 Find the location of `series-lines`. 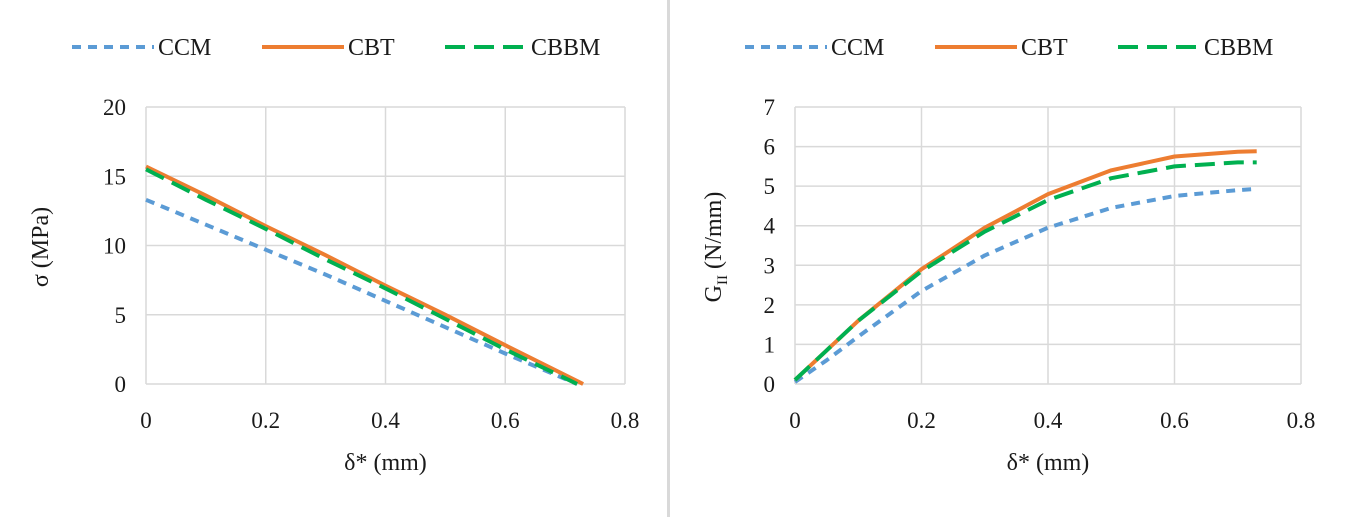

series-lines is located at coordinates (364, 275).